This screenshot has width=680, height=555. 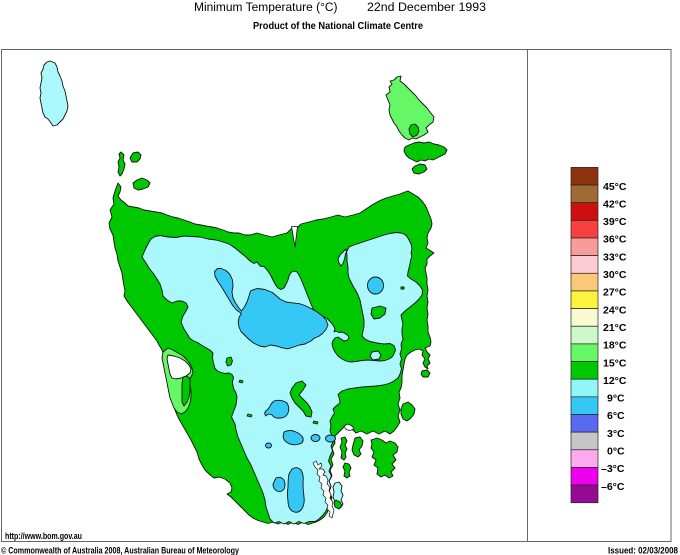 I want to click on svg-text: –6°C, so click(x=613, y=487).